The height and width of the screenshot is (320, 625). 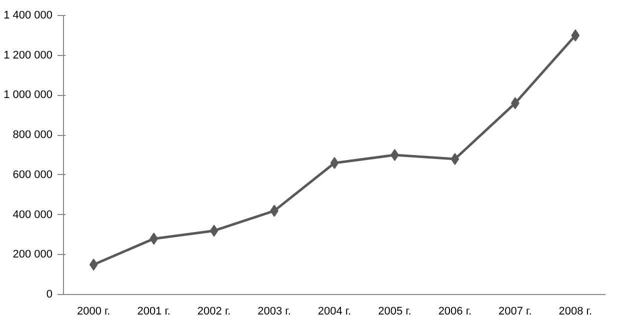 What do you see at coordinates (28, 95) in the screenshot?
I see `y-tick-label: 1 000 000` at bounding box center [28, 95].